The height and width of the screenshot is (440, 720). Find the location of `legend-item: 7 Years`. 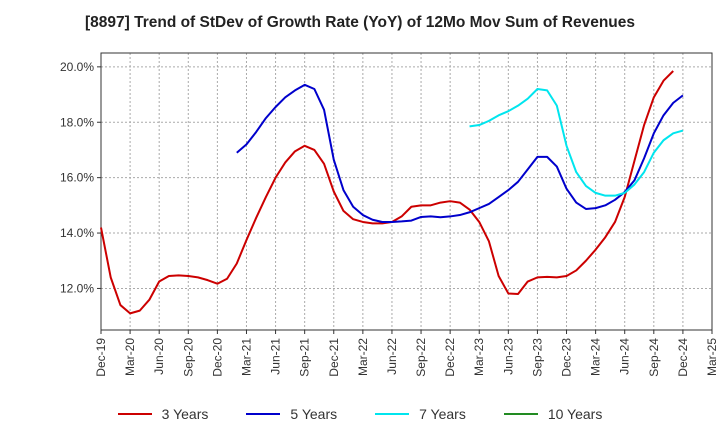

legend-item: 7 Years is located at coordinates (420, 414).